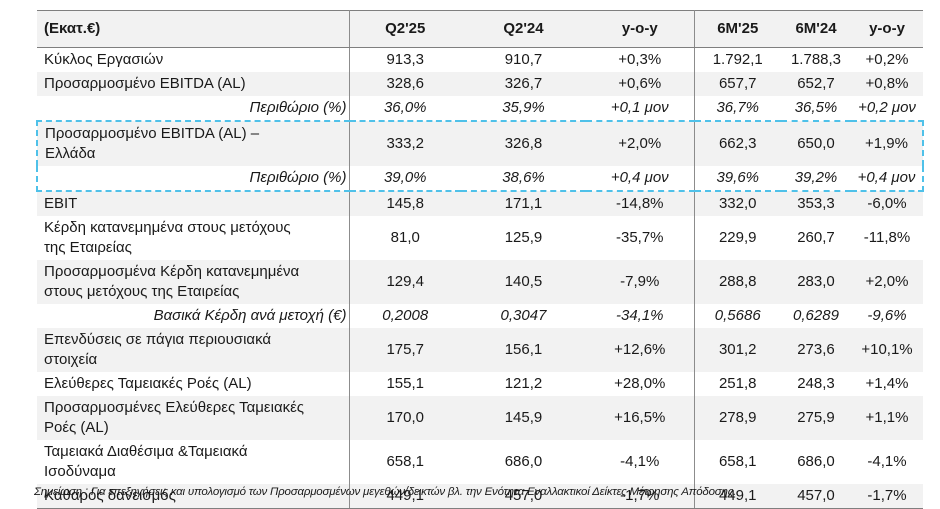  I want to click on row-value: -34,1%, so click(640, 316).